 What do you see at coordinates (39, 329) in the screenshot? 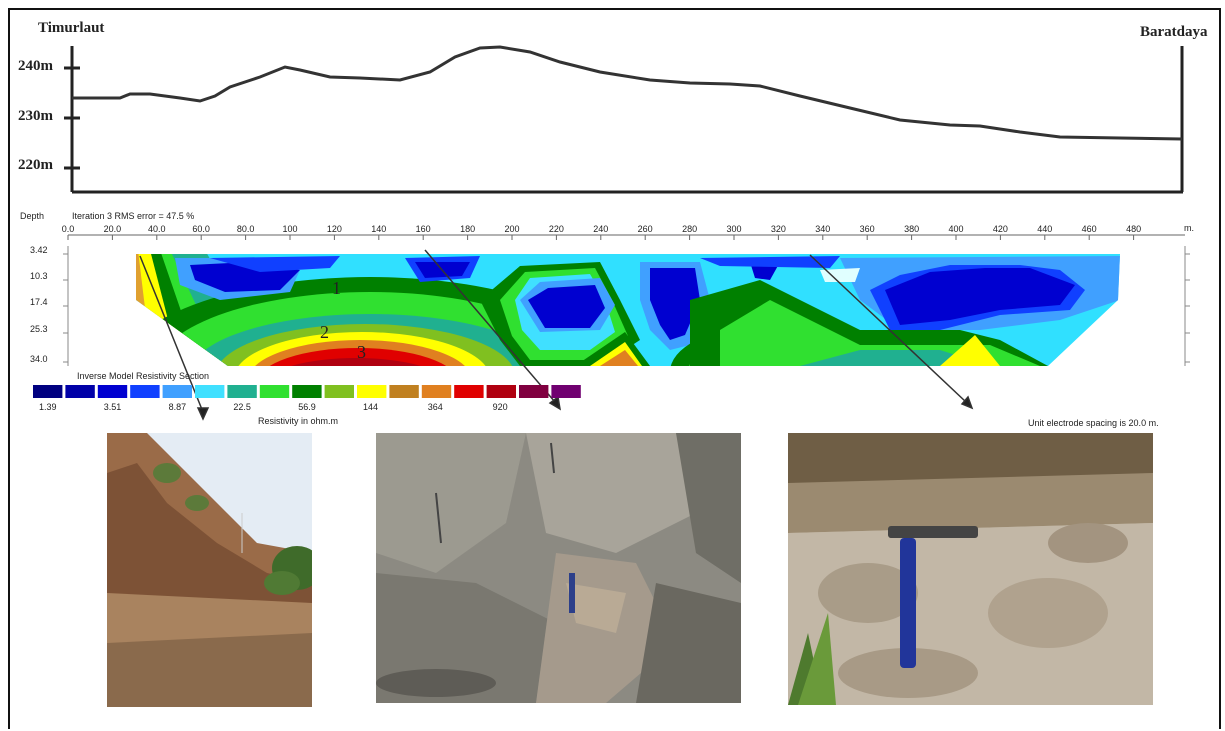
I see `depth-tick-4: 25.3` at bounding box center [39, 329].